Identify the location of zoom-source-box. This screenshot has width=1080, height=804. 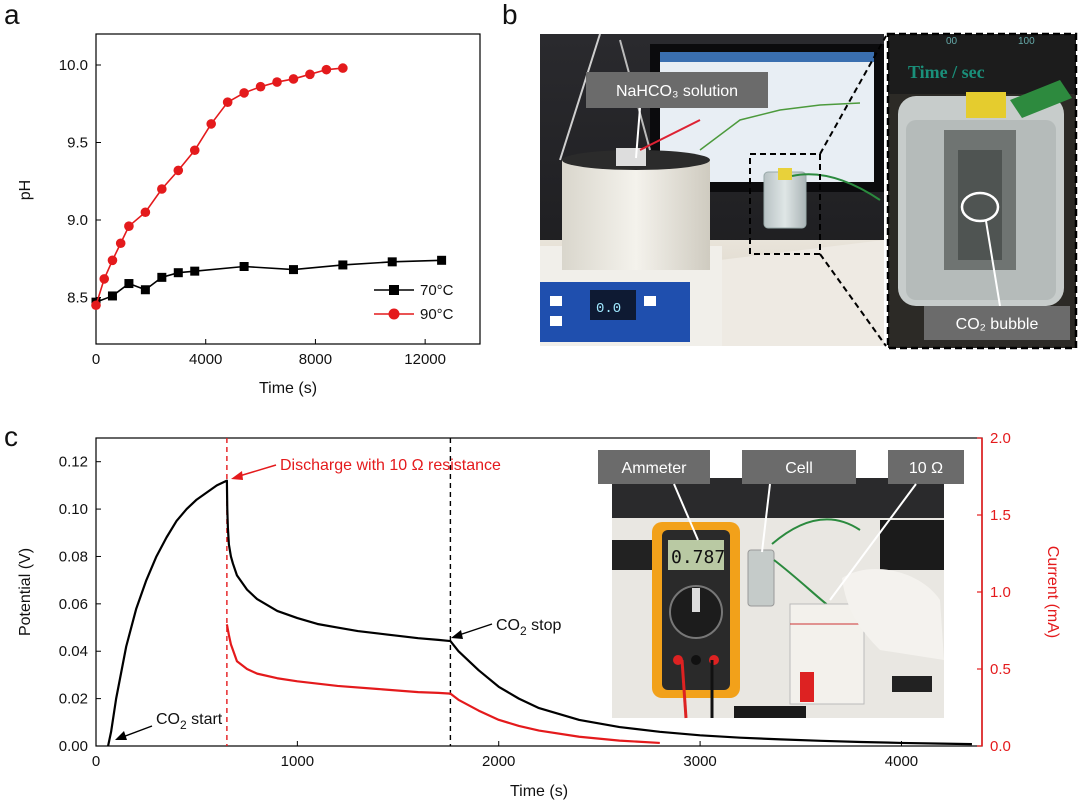
(785, 204).